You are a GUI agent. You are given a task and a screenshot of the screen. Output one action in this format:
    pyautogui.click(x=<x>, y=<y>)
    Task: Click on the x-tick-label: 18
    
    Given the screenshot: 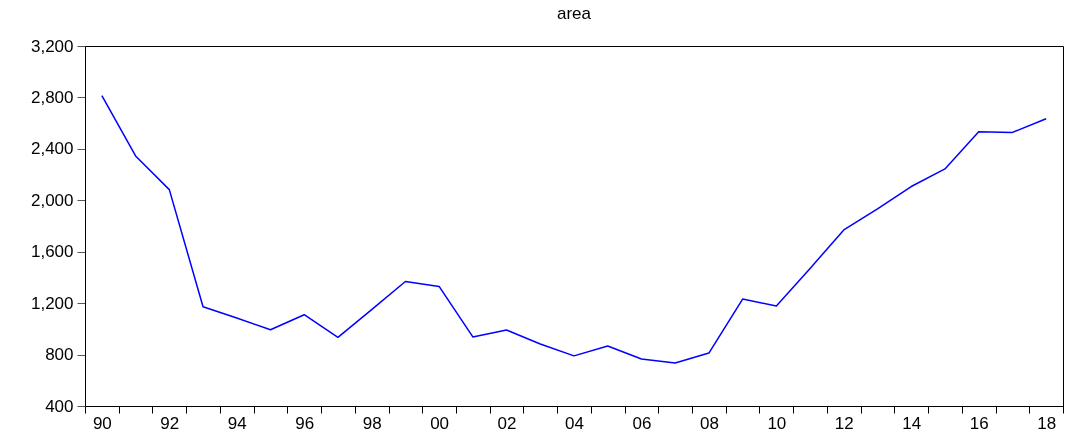 What is the action you would take?
    pyautogui.click(x=1047, y=423)
    